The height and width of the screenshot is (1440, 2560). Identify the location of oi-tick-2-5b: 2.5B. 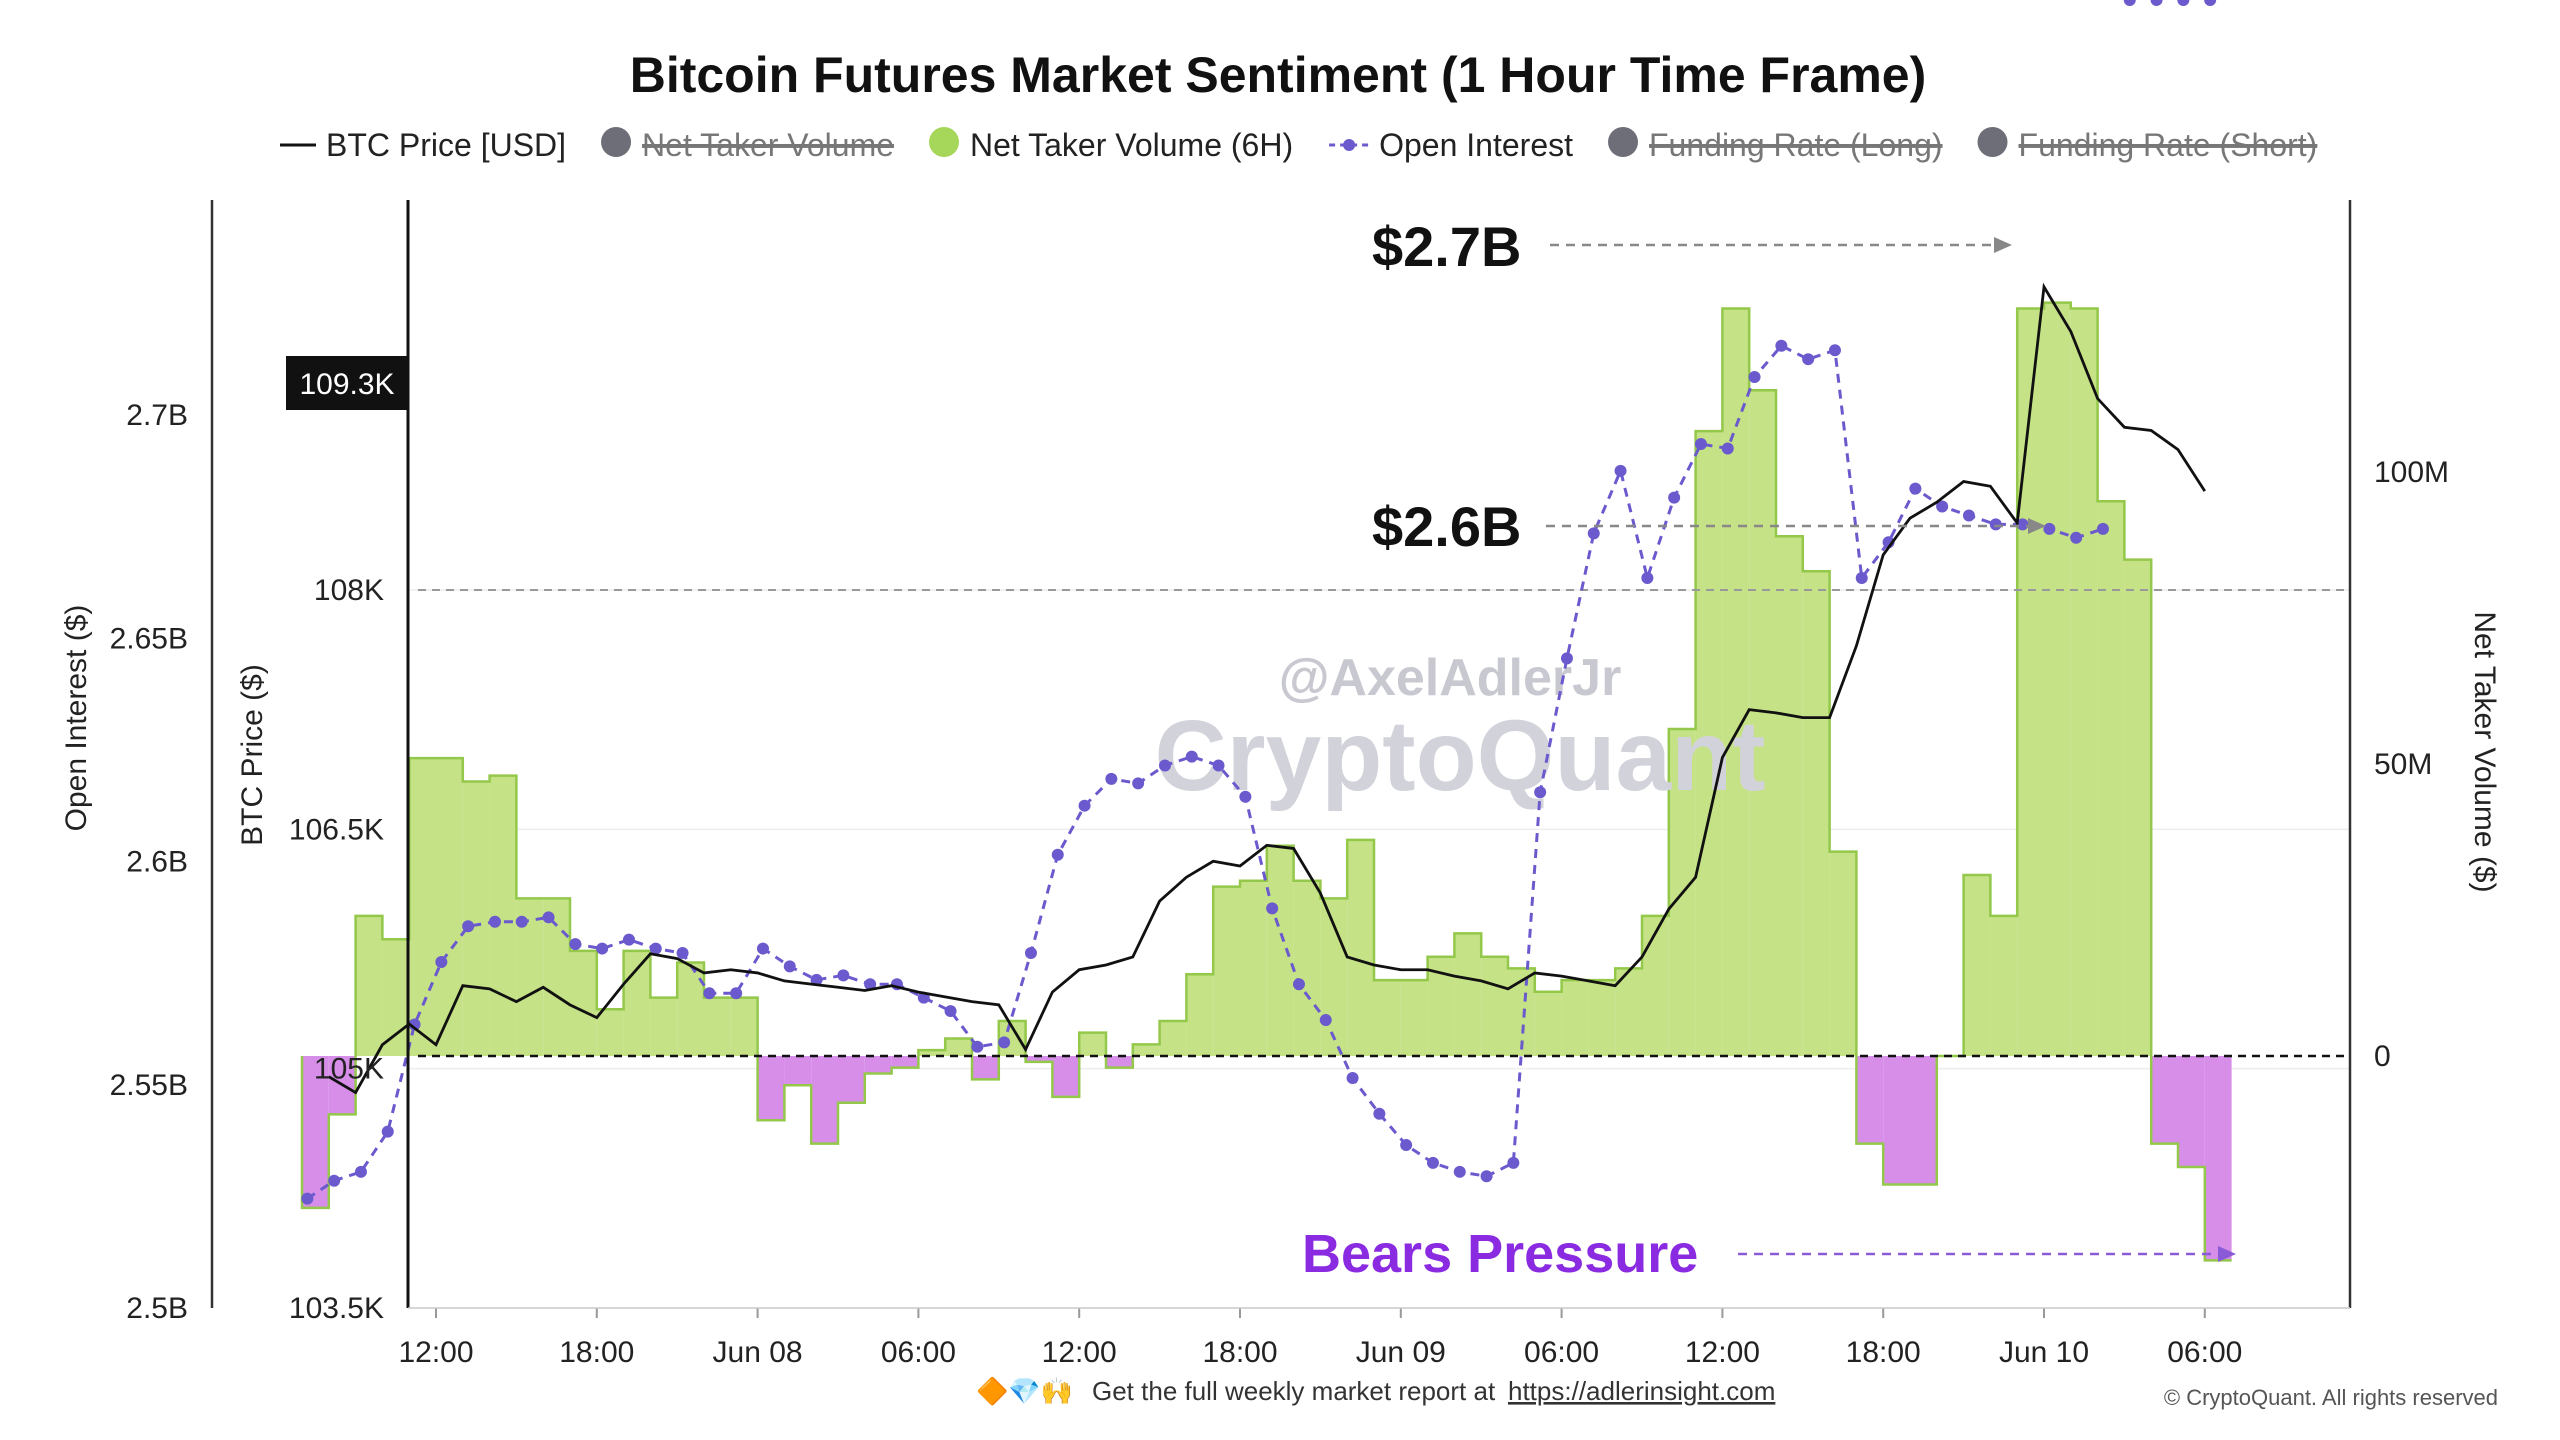
(157, 1308).